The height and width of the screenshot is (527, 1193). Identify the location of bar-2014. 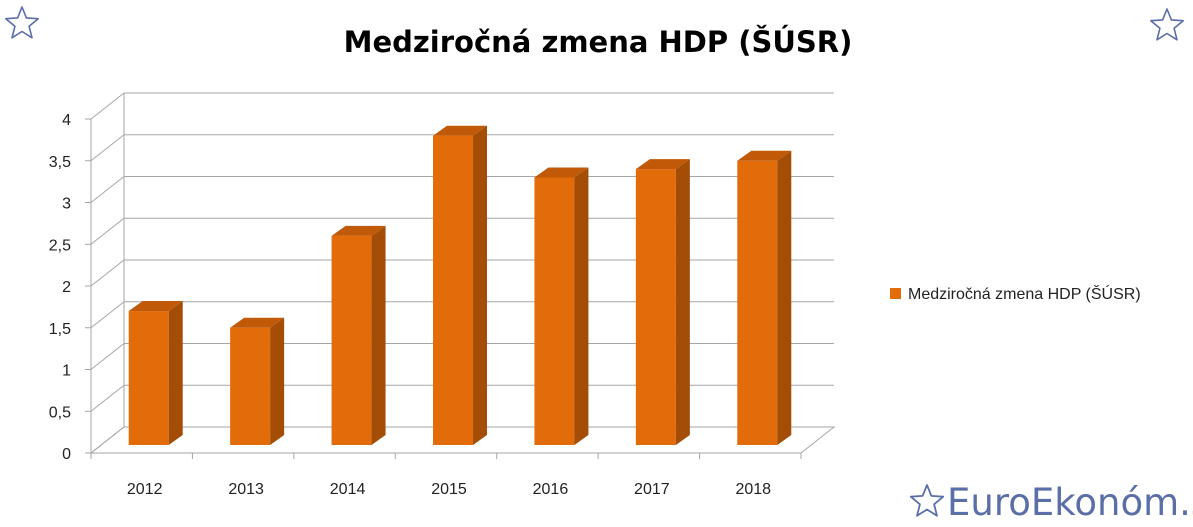
(358, 335).